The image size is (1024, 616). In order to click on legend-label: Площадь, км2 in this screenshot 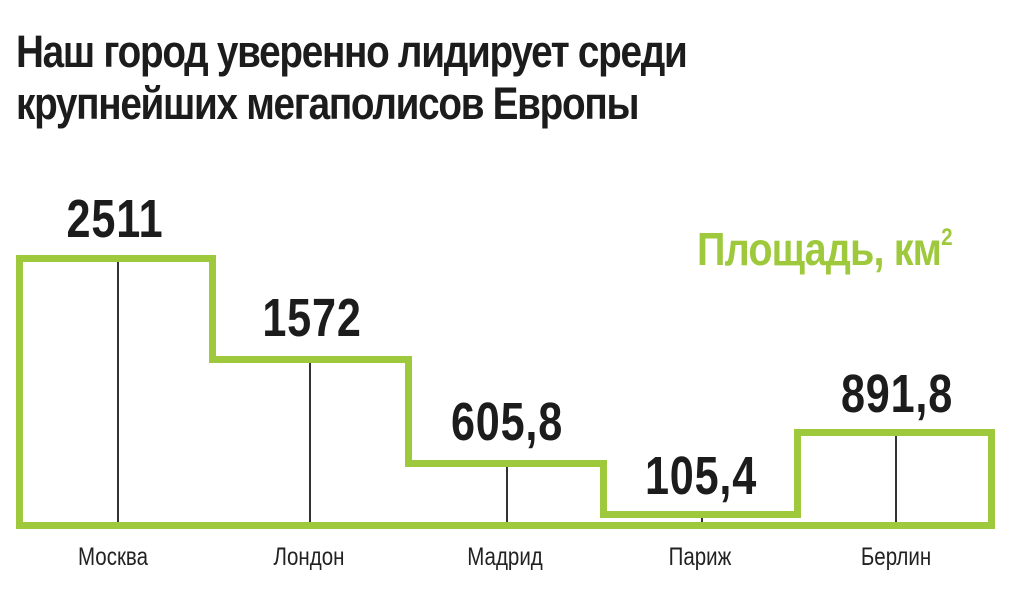, I will do `click(825, 249)`.